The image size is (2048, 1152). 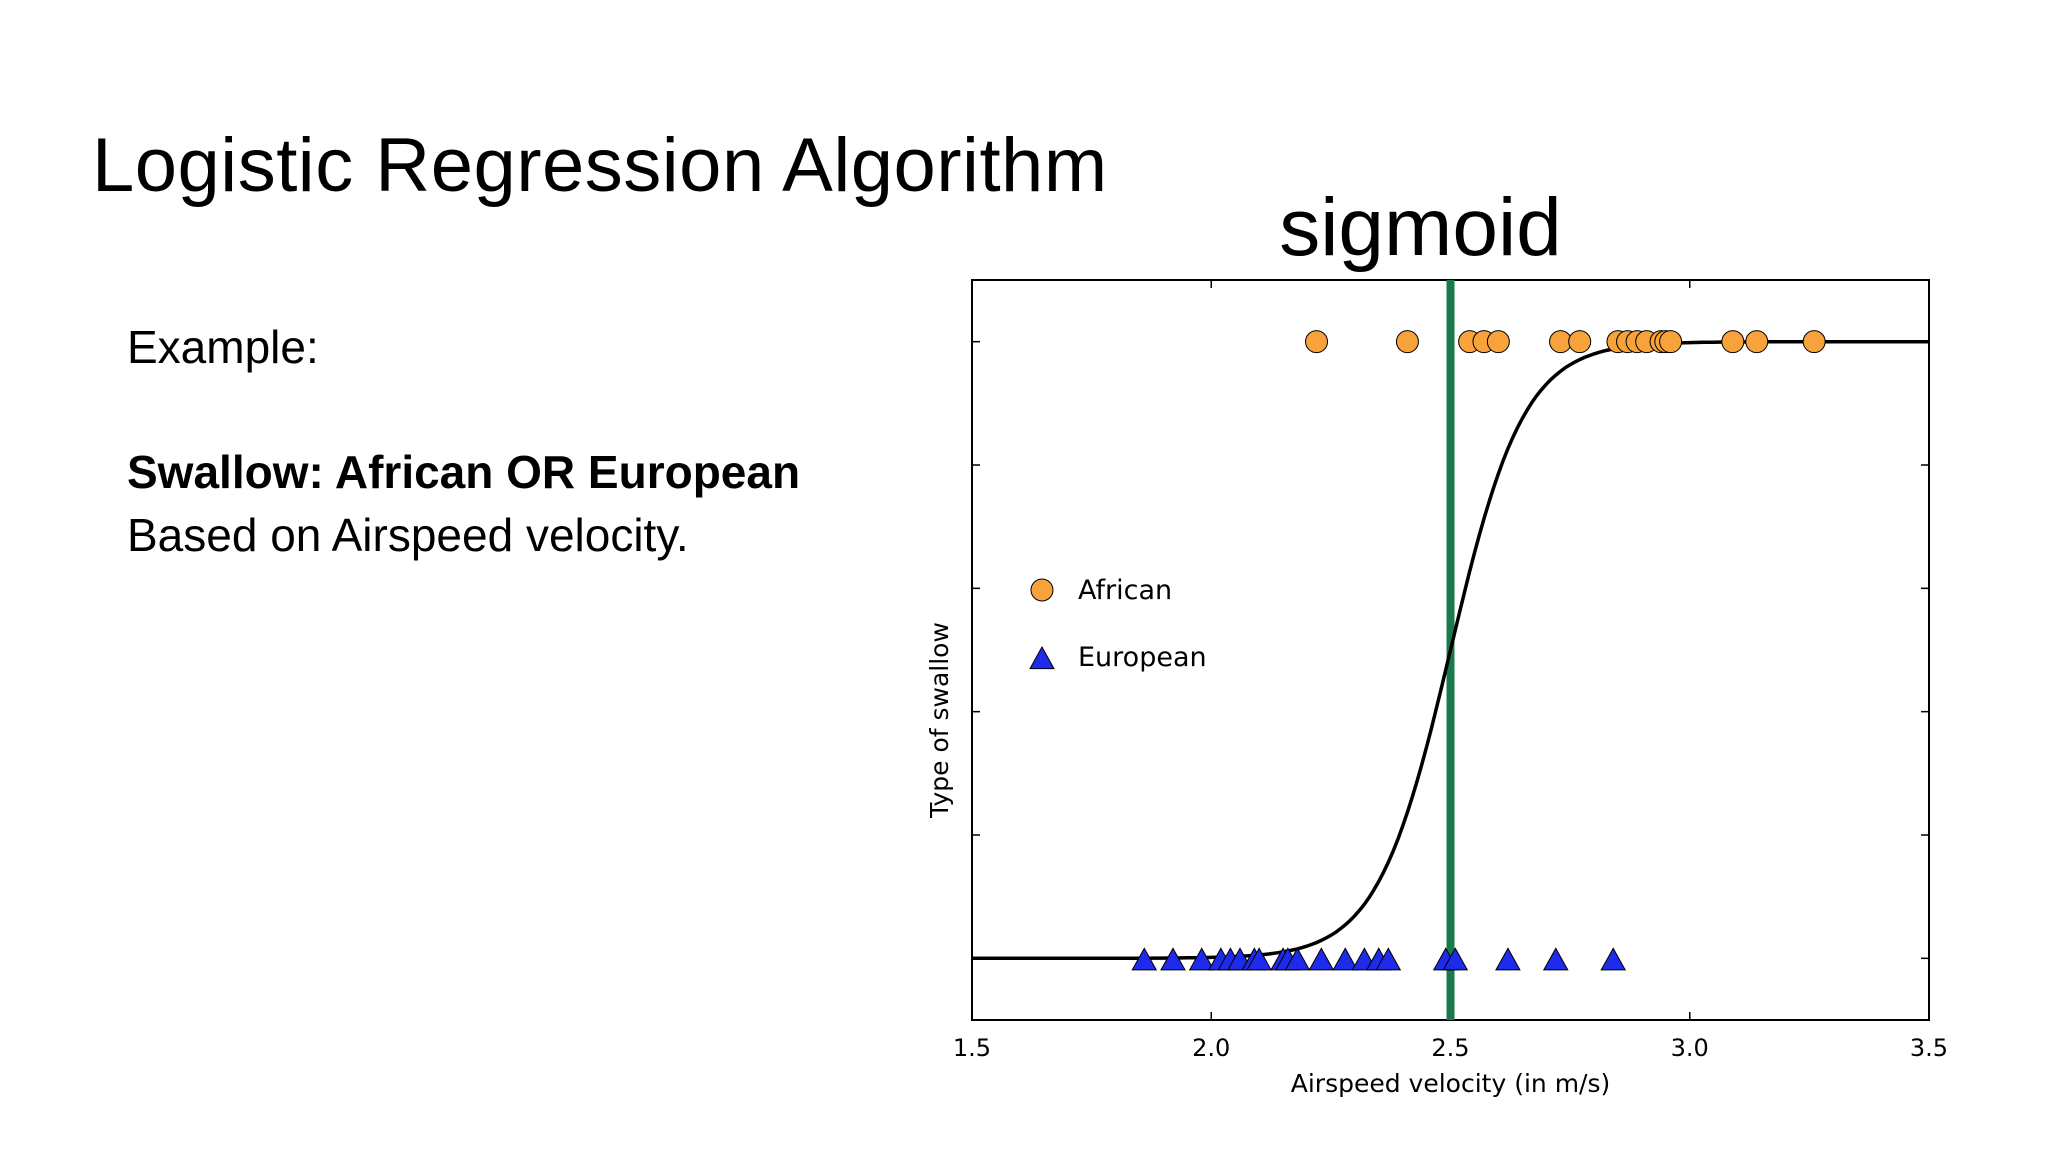 I want to click on legend-marker-african, so click(x=1042, y=590).